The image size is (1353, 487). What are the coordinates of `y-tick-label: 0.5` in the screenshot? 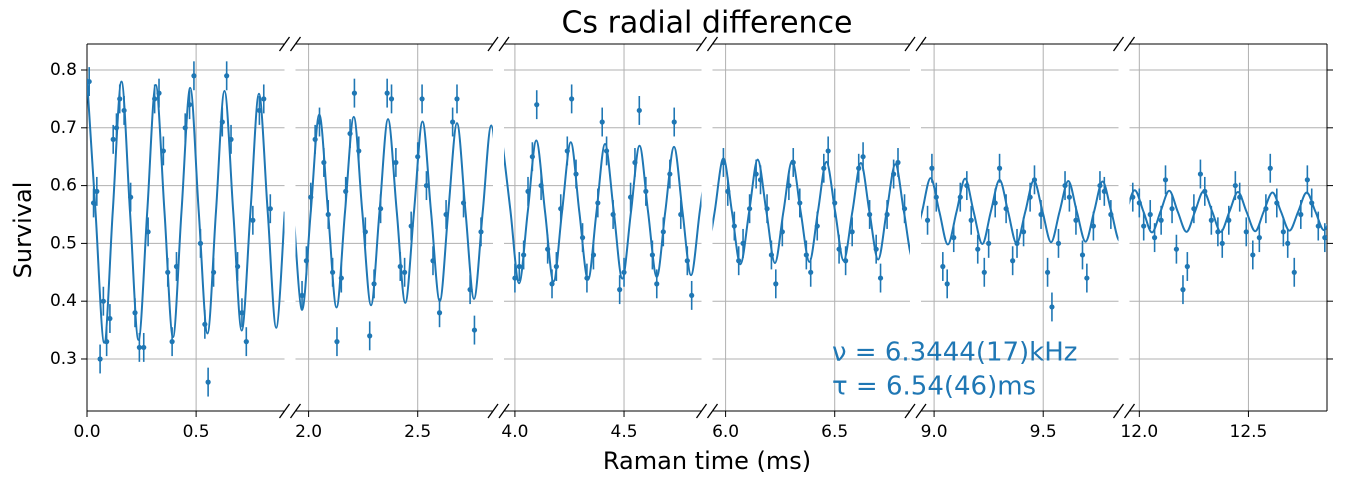 It's located at (63, 243).